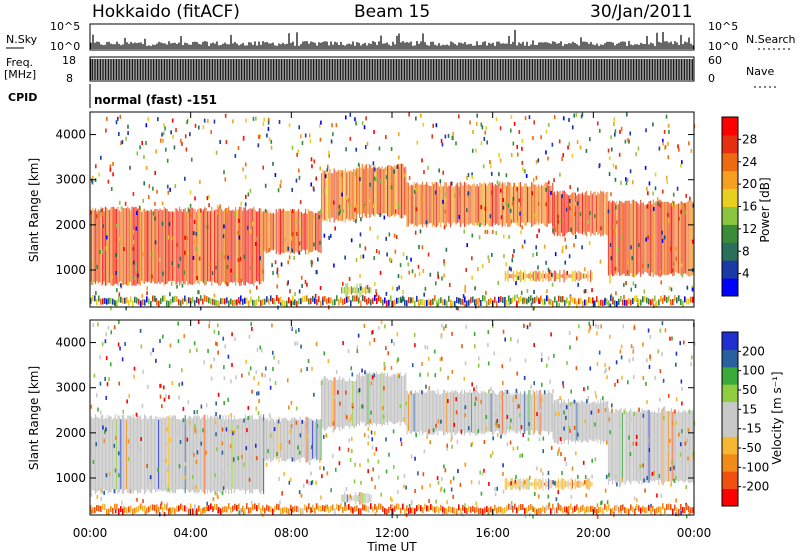  Describe the element at coordinates (752, 448) in the screenshot. I see `colorbar-tick-label: -50` at that location.